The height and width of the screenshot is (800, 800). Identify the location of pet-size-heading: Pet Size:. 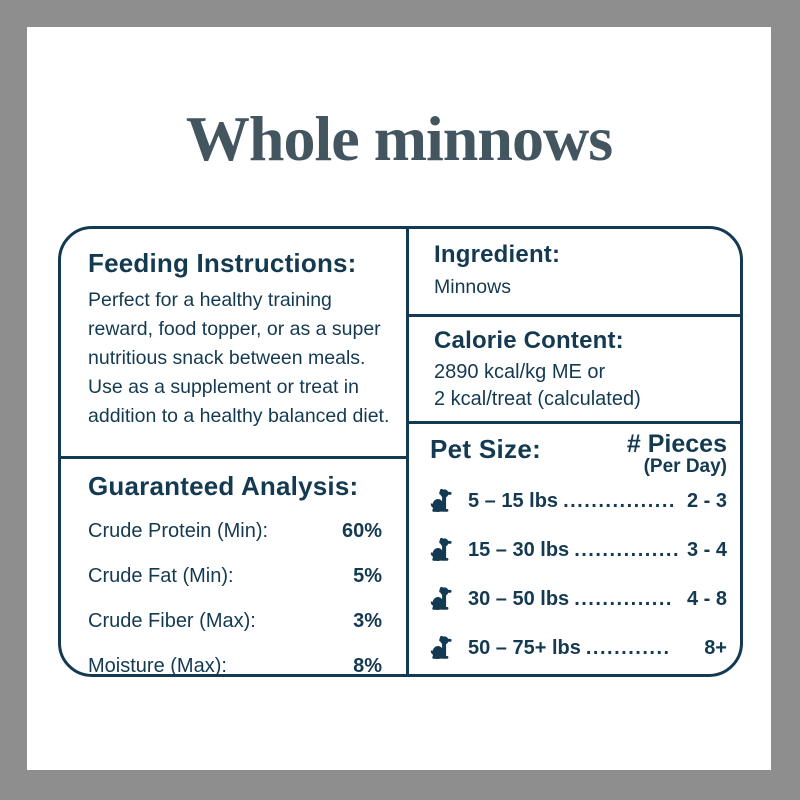
(486, 449).